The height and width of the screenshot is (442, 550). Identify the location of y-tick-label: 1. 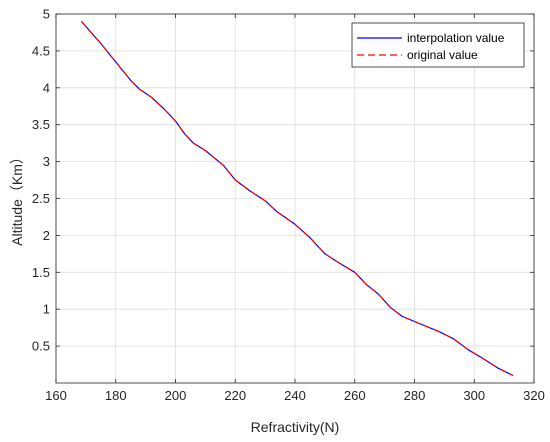
(46, 309).